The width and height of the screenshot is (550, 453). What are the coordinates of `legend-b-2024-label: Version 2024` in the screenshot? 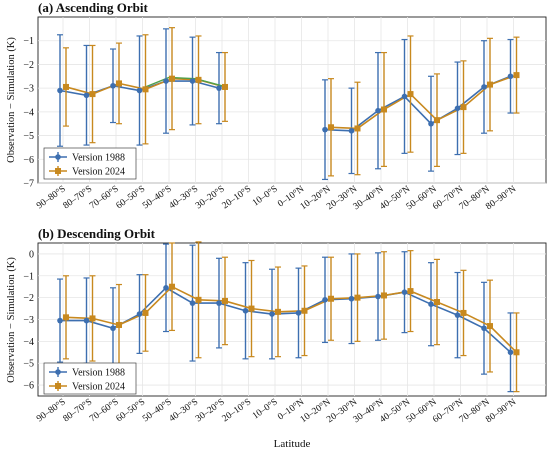 It's located at (98, 387).